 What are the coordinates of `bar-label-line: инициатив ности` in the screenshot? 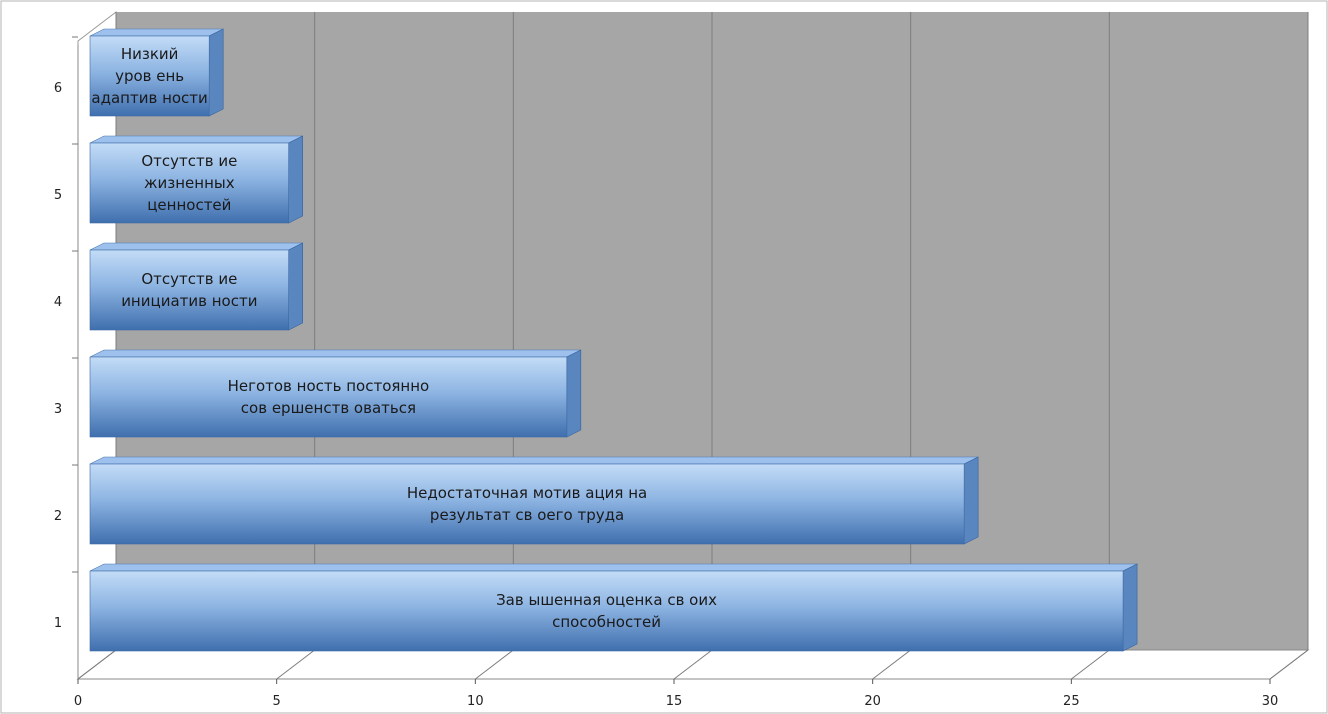 It's located at (189, 301).